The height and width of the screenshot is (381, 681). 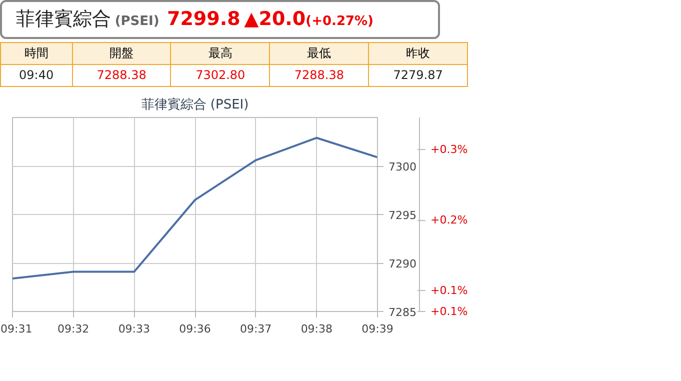 What do you see at coordinates (319, 53) in the screenshot?
I see `text: 最低` at bounding box center [319, 53].